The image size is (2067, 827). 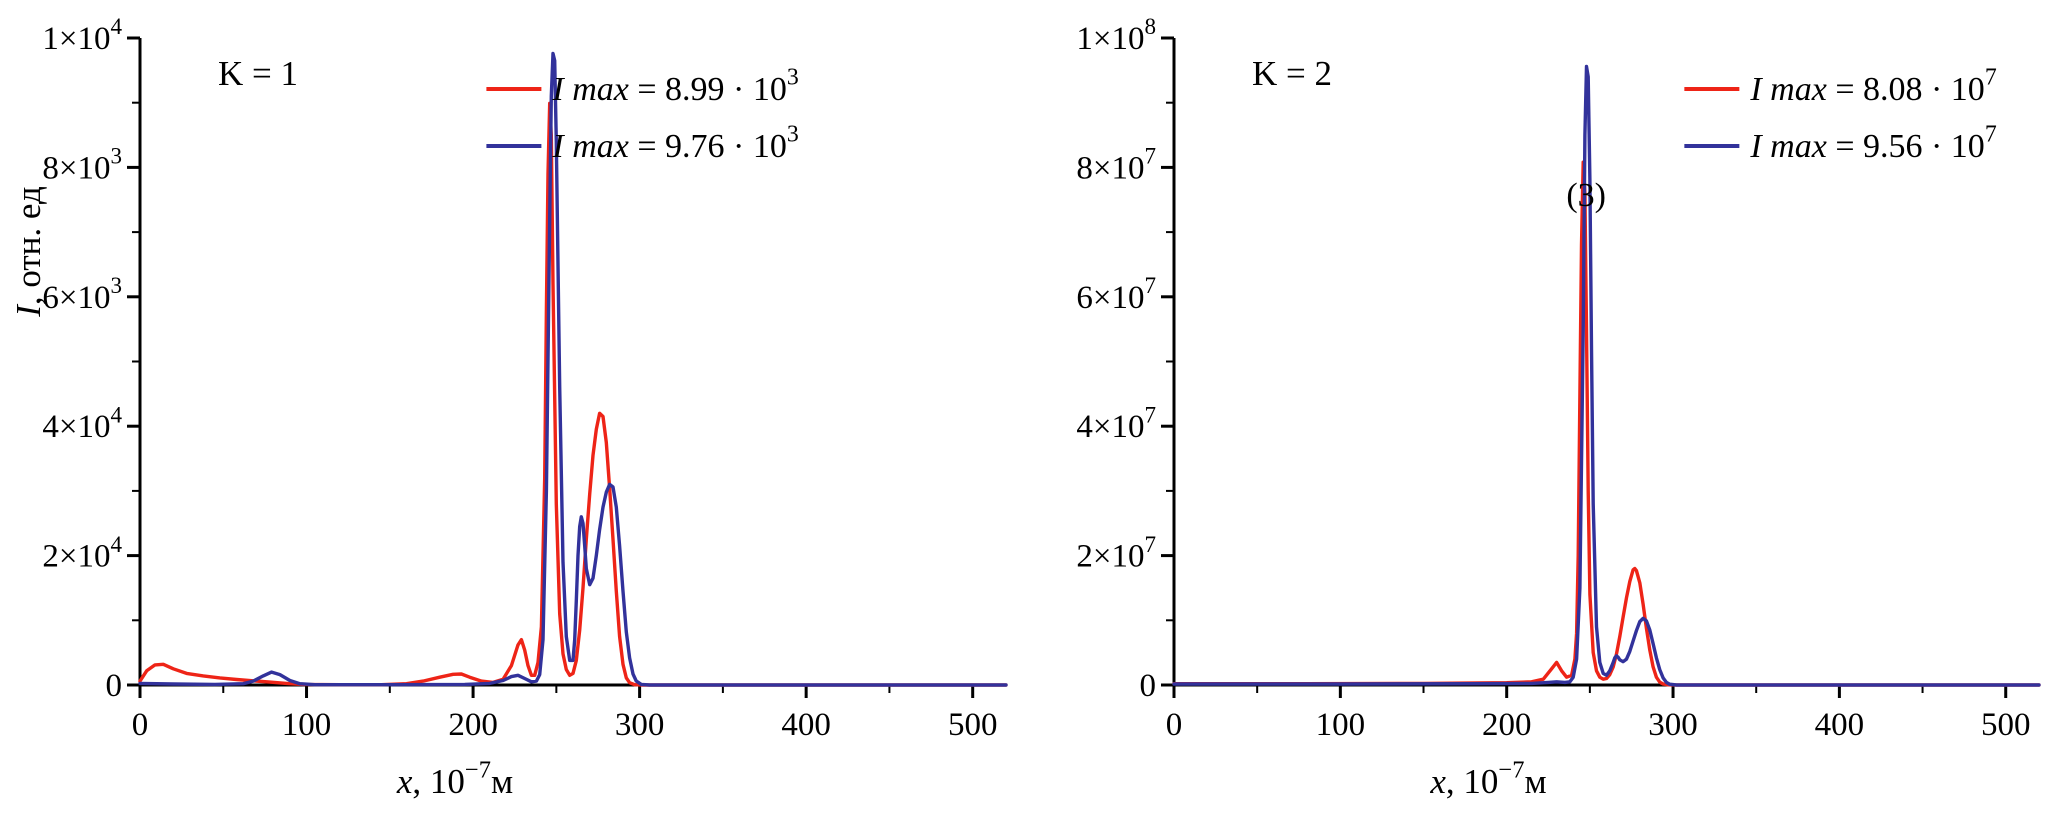 I want to click on y-tick-label: 4×10⁴, so click(x=82, y=423).